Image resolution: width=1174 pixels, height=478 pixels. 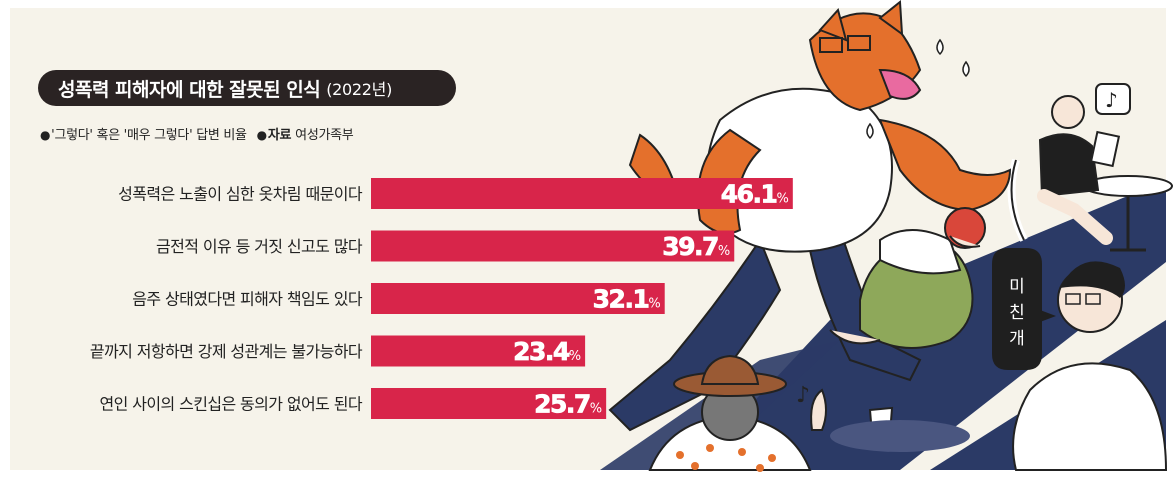 I want to click on music-note-icon: ♪, so click(x=1113, y=99).